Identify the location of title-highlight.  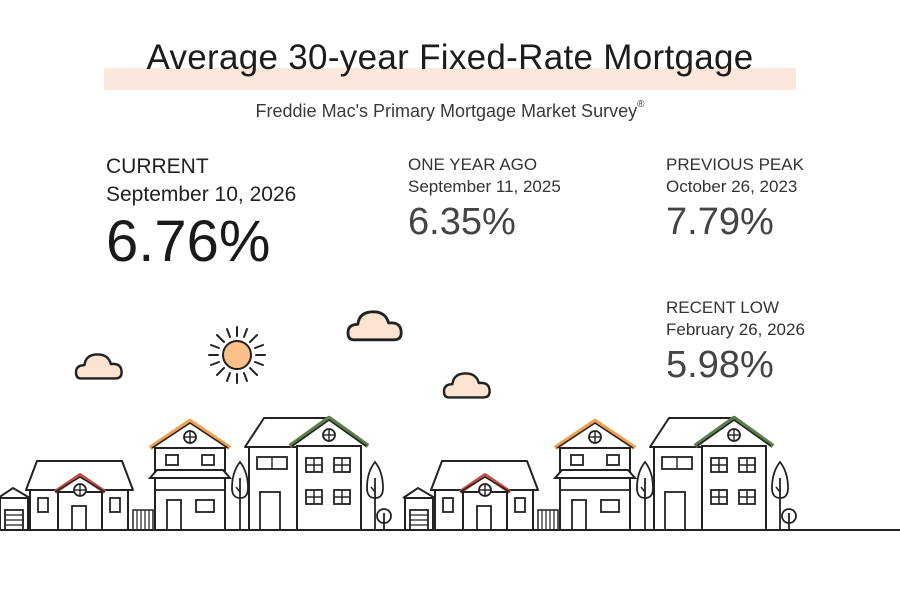
(450, 79).